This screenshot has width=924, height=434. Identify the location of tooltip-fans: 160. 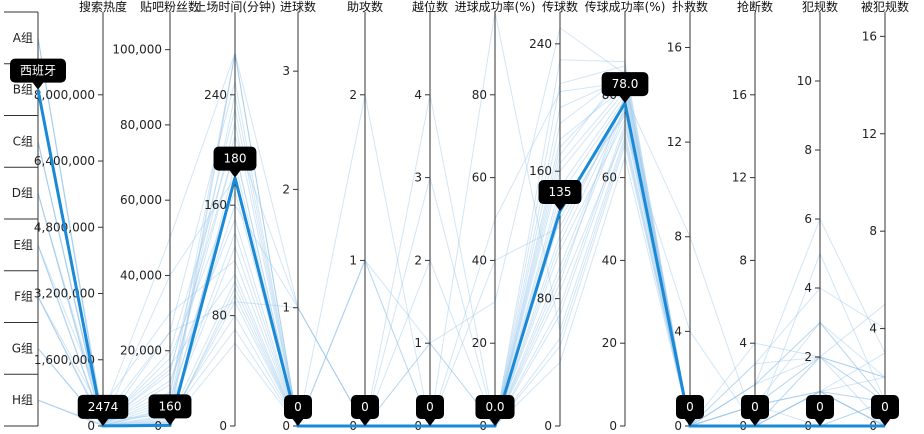
(170, 410).